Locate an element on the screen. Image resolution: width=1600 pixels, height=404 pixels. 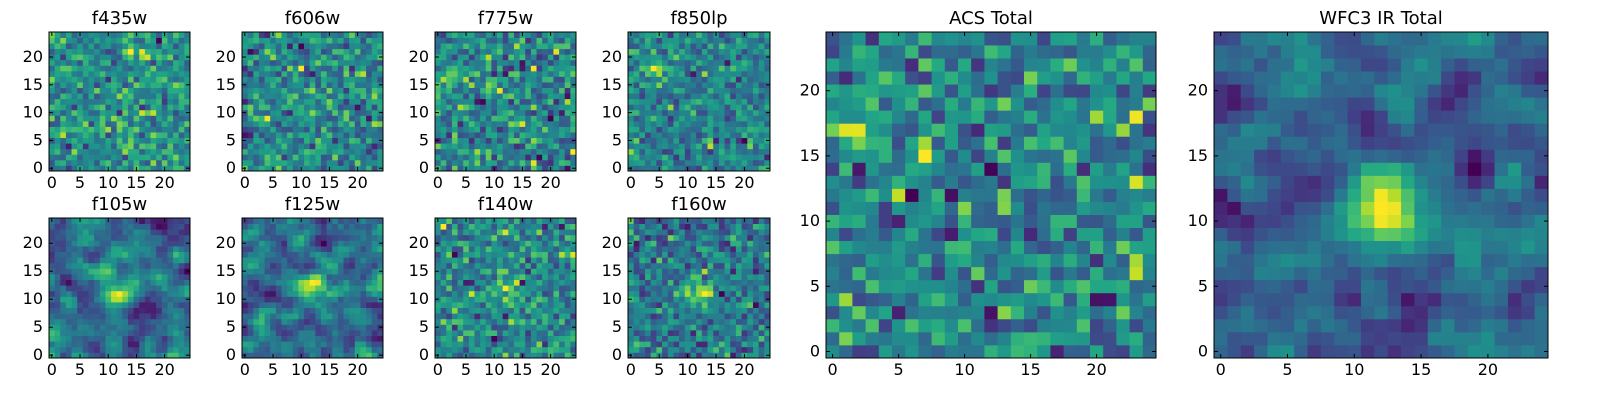
panel-title: f105w is located at coordinates (119, 204).